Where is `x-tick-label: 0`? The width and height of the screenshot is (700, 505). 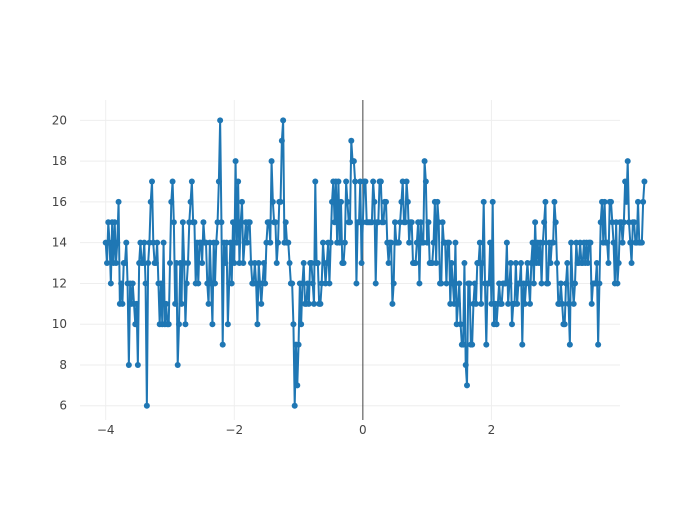 x-tick-label: 0 is located at coordinates (363, 430).